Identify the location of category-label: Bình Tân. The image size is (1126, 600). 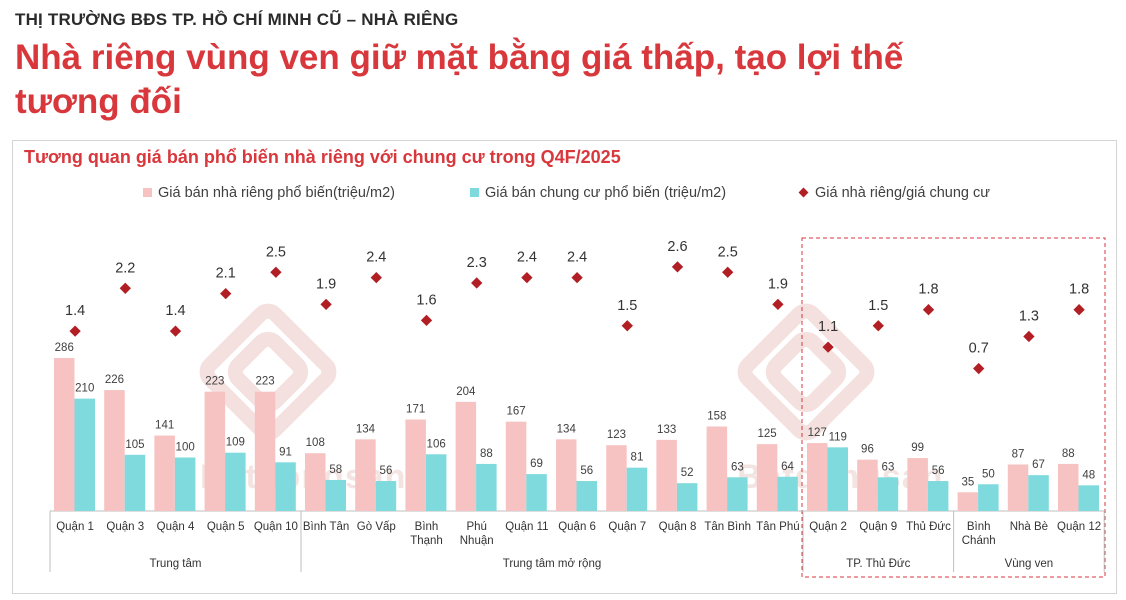
(326, 527).